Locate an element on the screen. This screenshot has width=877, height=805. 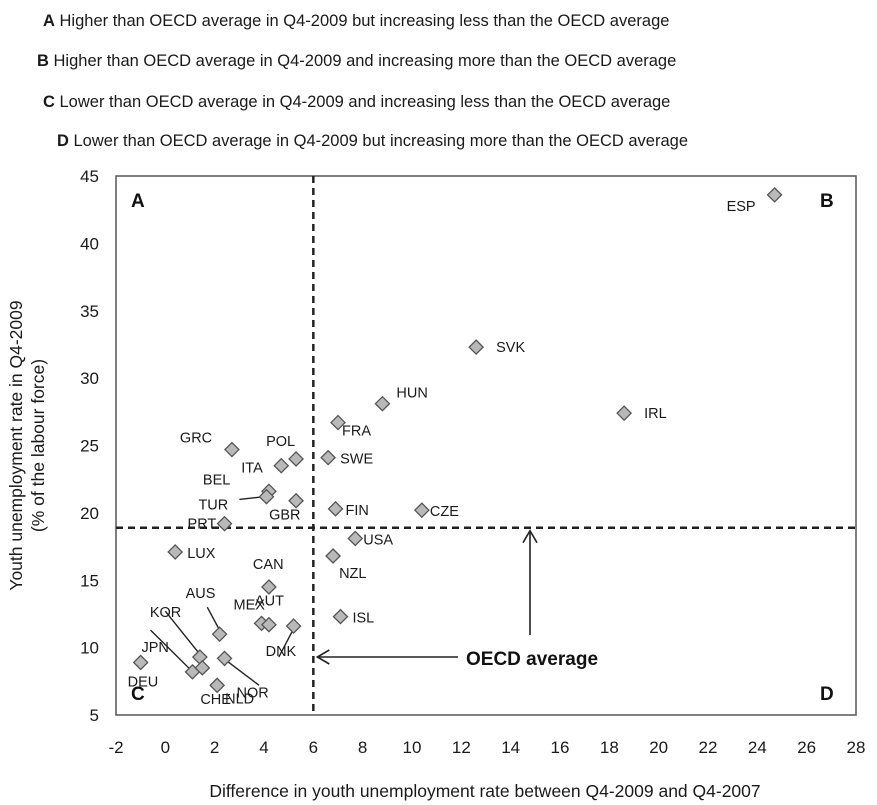
y-tick-label: 10 is located at coordinates (89, 648).